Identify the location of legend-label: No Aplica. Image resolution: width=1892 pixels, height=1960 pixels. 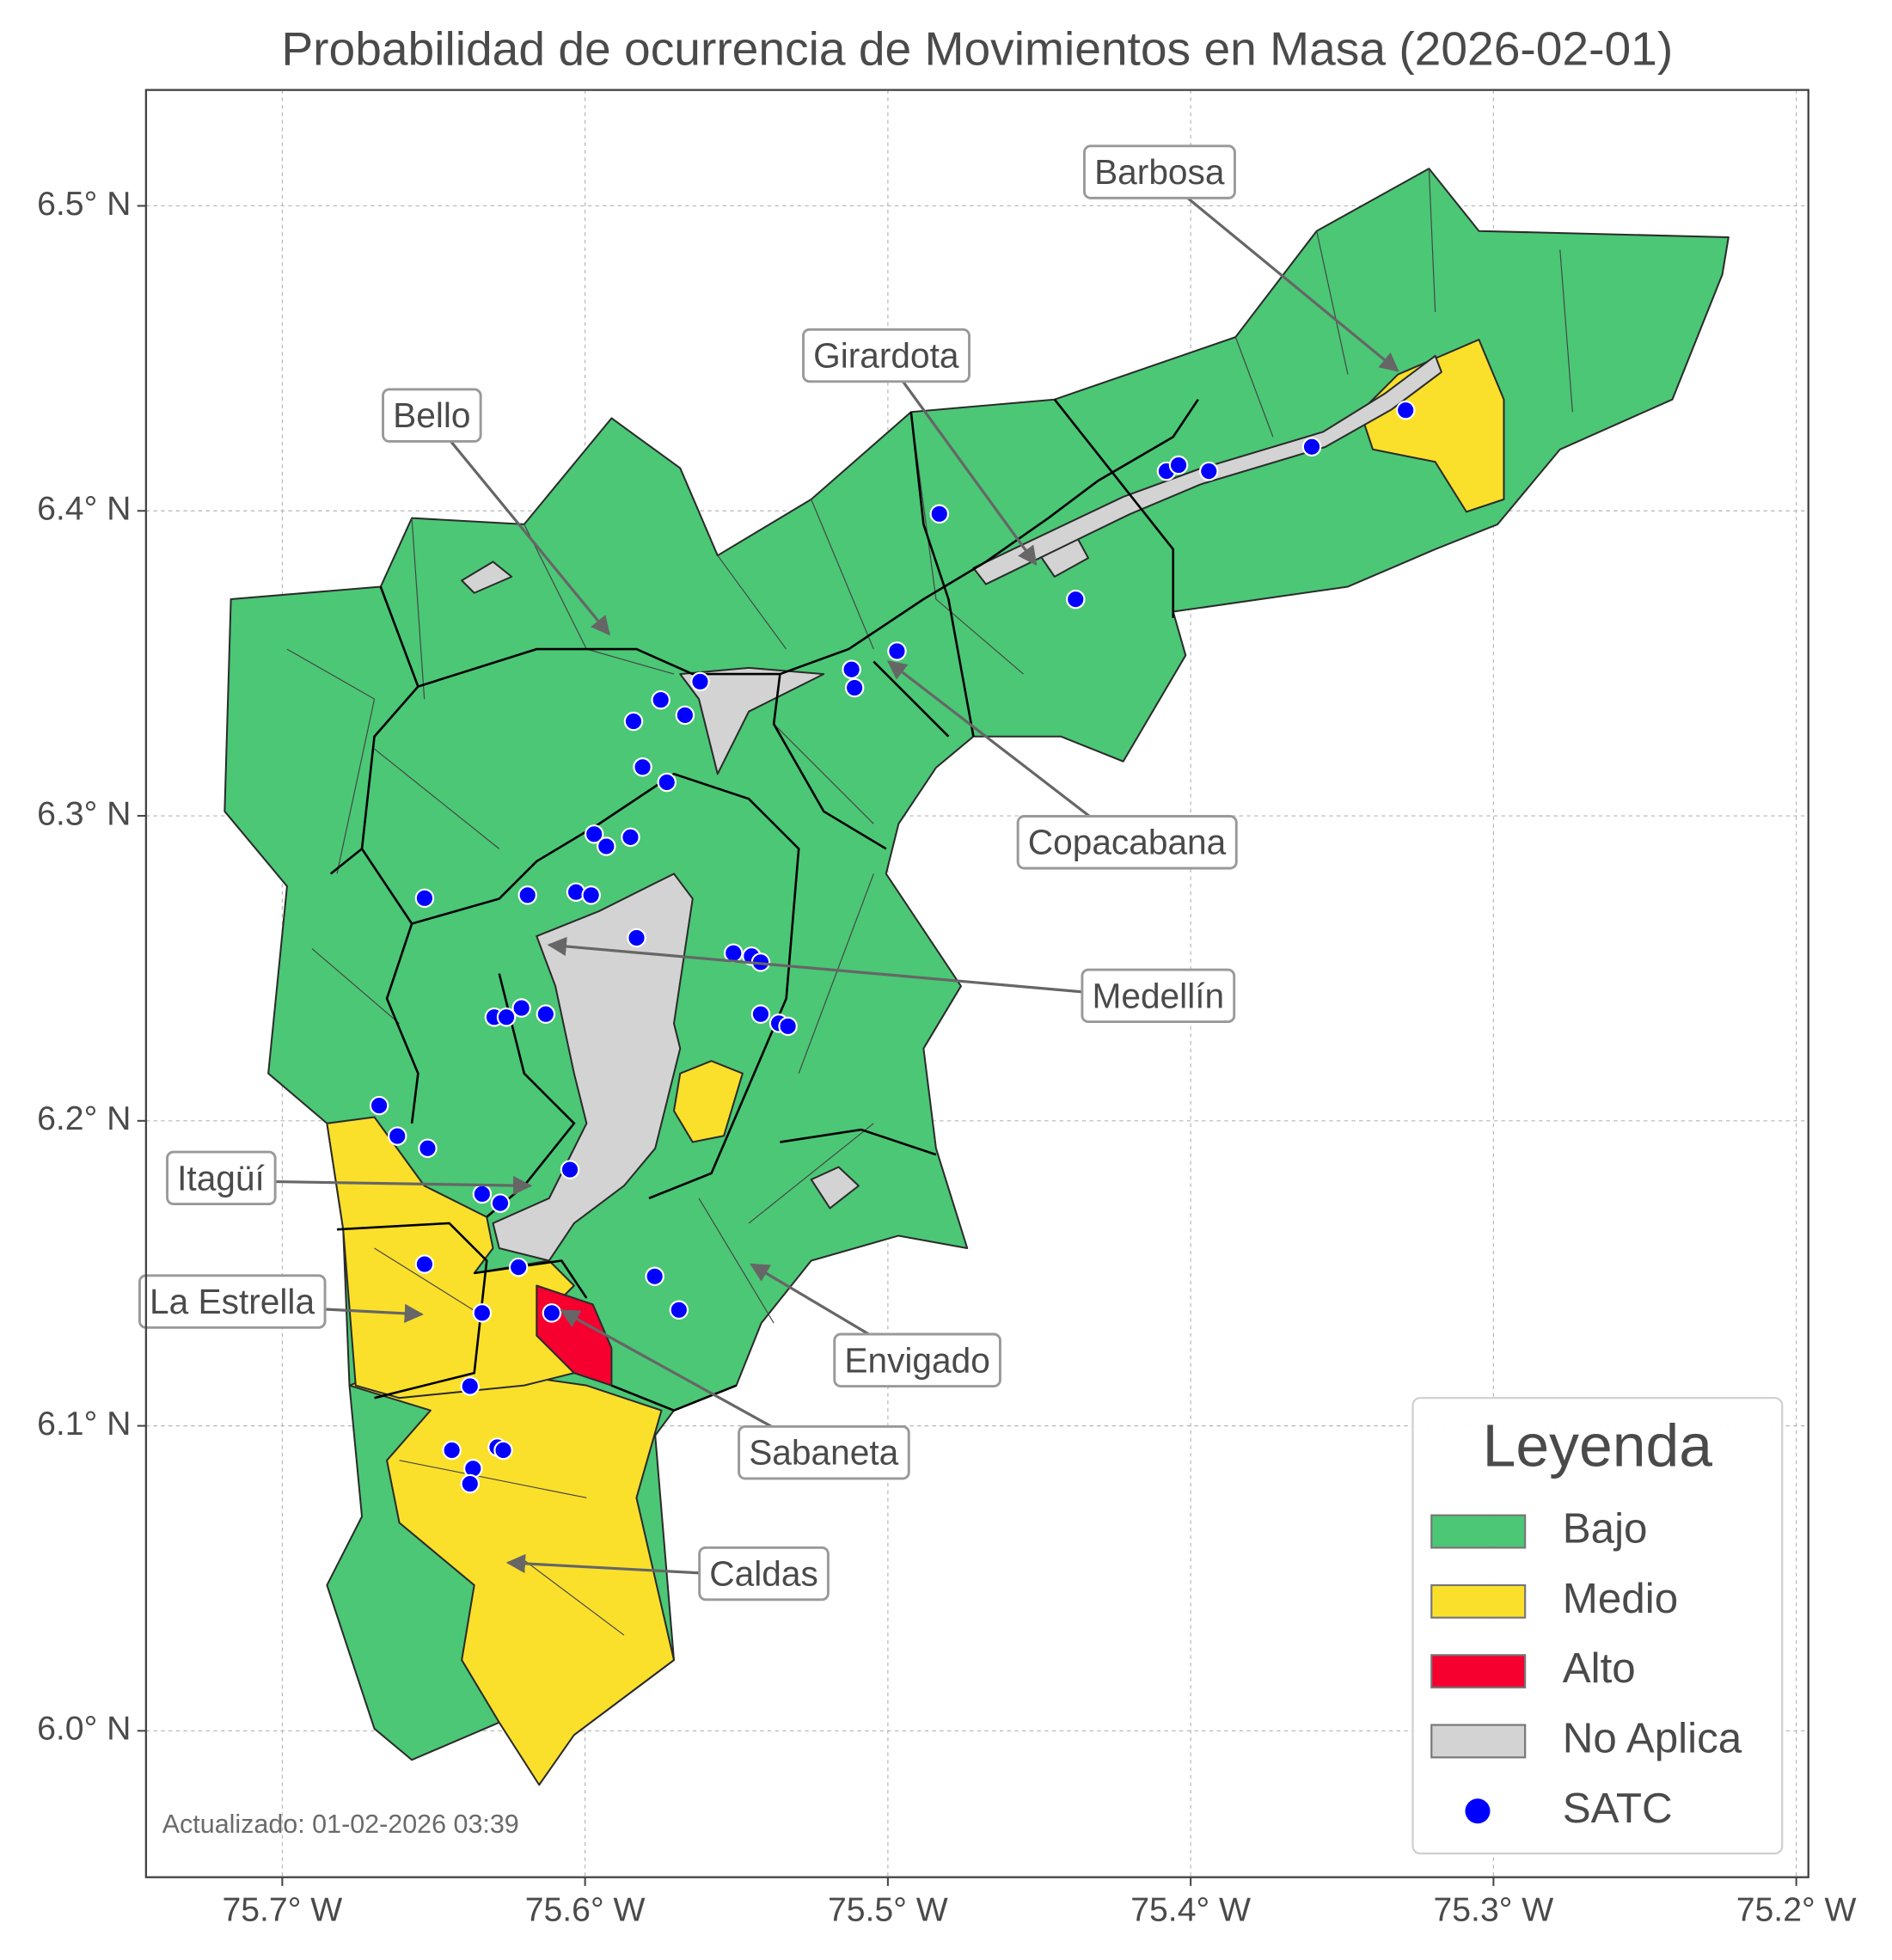
(1652, 1737).